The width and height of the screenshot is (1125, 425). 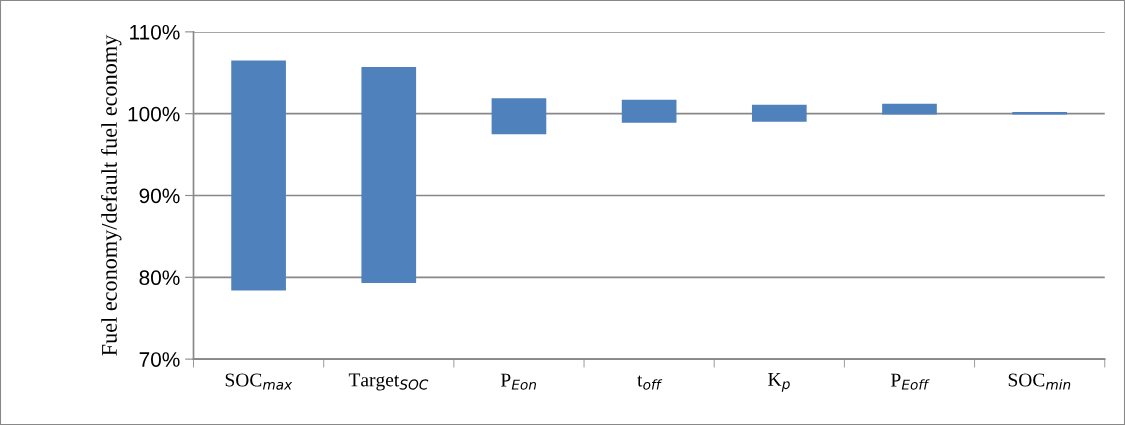 What do you see at coordinates (159, 359) in the screenshot?
I see `y-tick-label: 70%` at bounding box center [159, 359].